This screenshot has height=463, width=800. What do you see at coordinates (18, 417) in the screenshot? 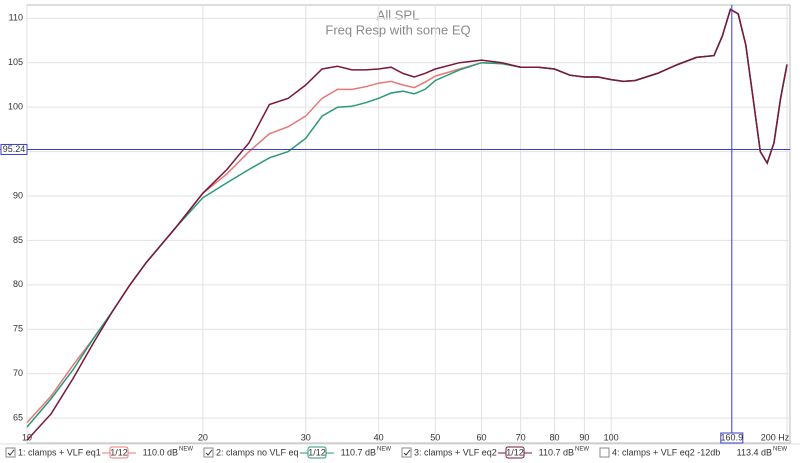
I see `y-tick-label: 65` at bounding box center [18, 417].